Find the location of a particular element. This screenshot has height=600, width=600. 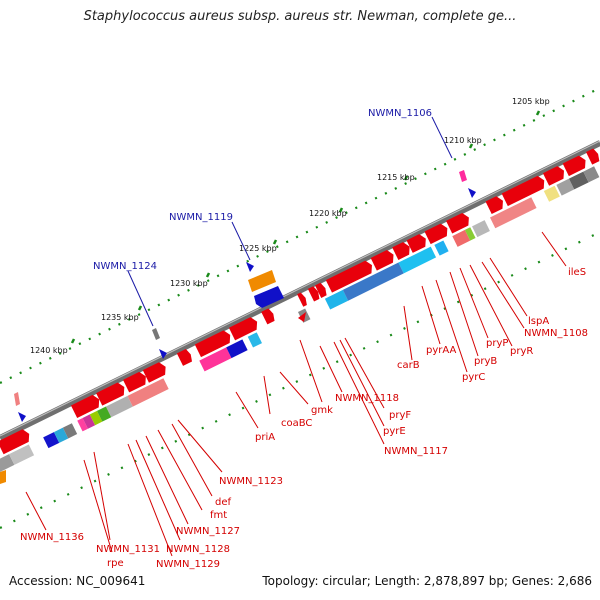

gene-label-red: pyrE is located at coordinates (394, 431).